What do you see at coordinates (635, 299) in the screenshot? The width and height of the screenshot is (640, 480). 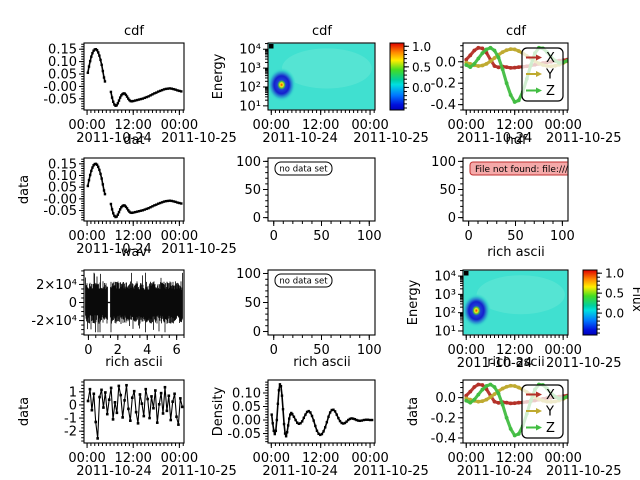 I see `colorbar-axis-label: Flux` at bounding box center [635, 299].